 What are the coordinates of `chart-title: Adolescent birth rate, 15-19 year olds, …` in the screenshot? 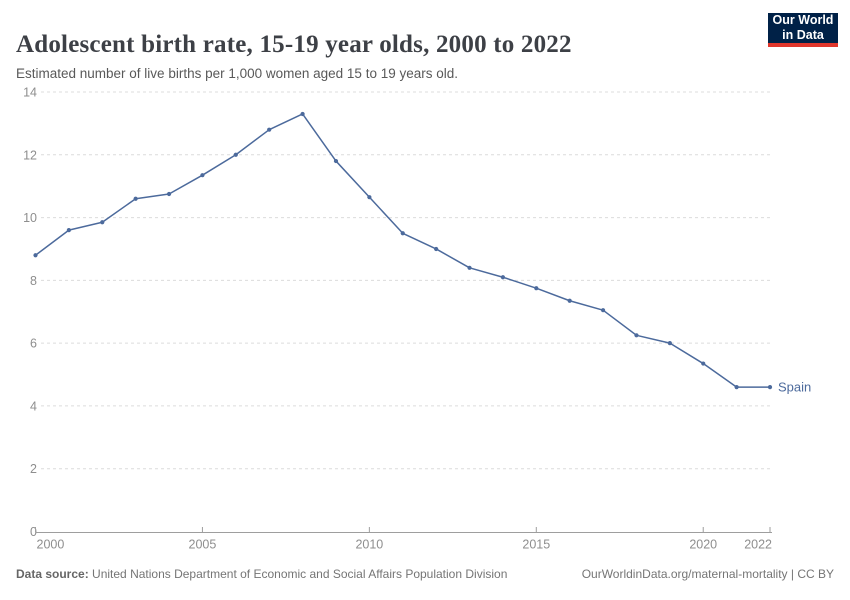 It's located at (294, 44).